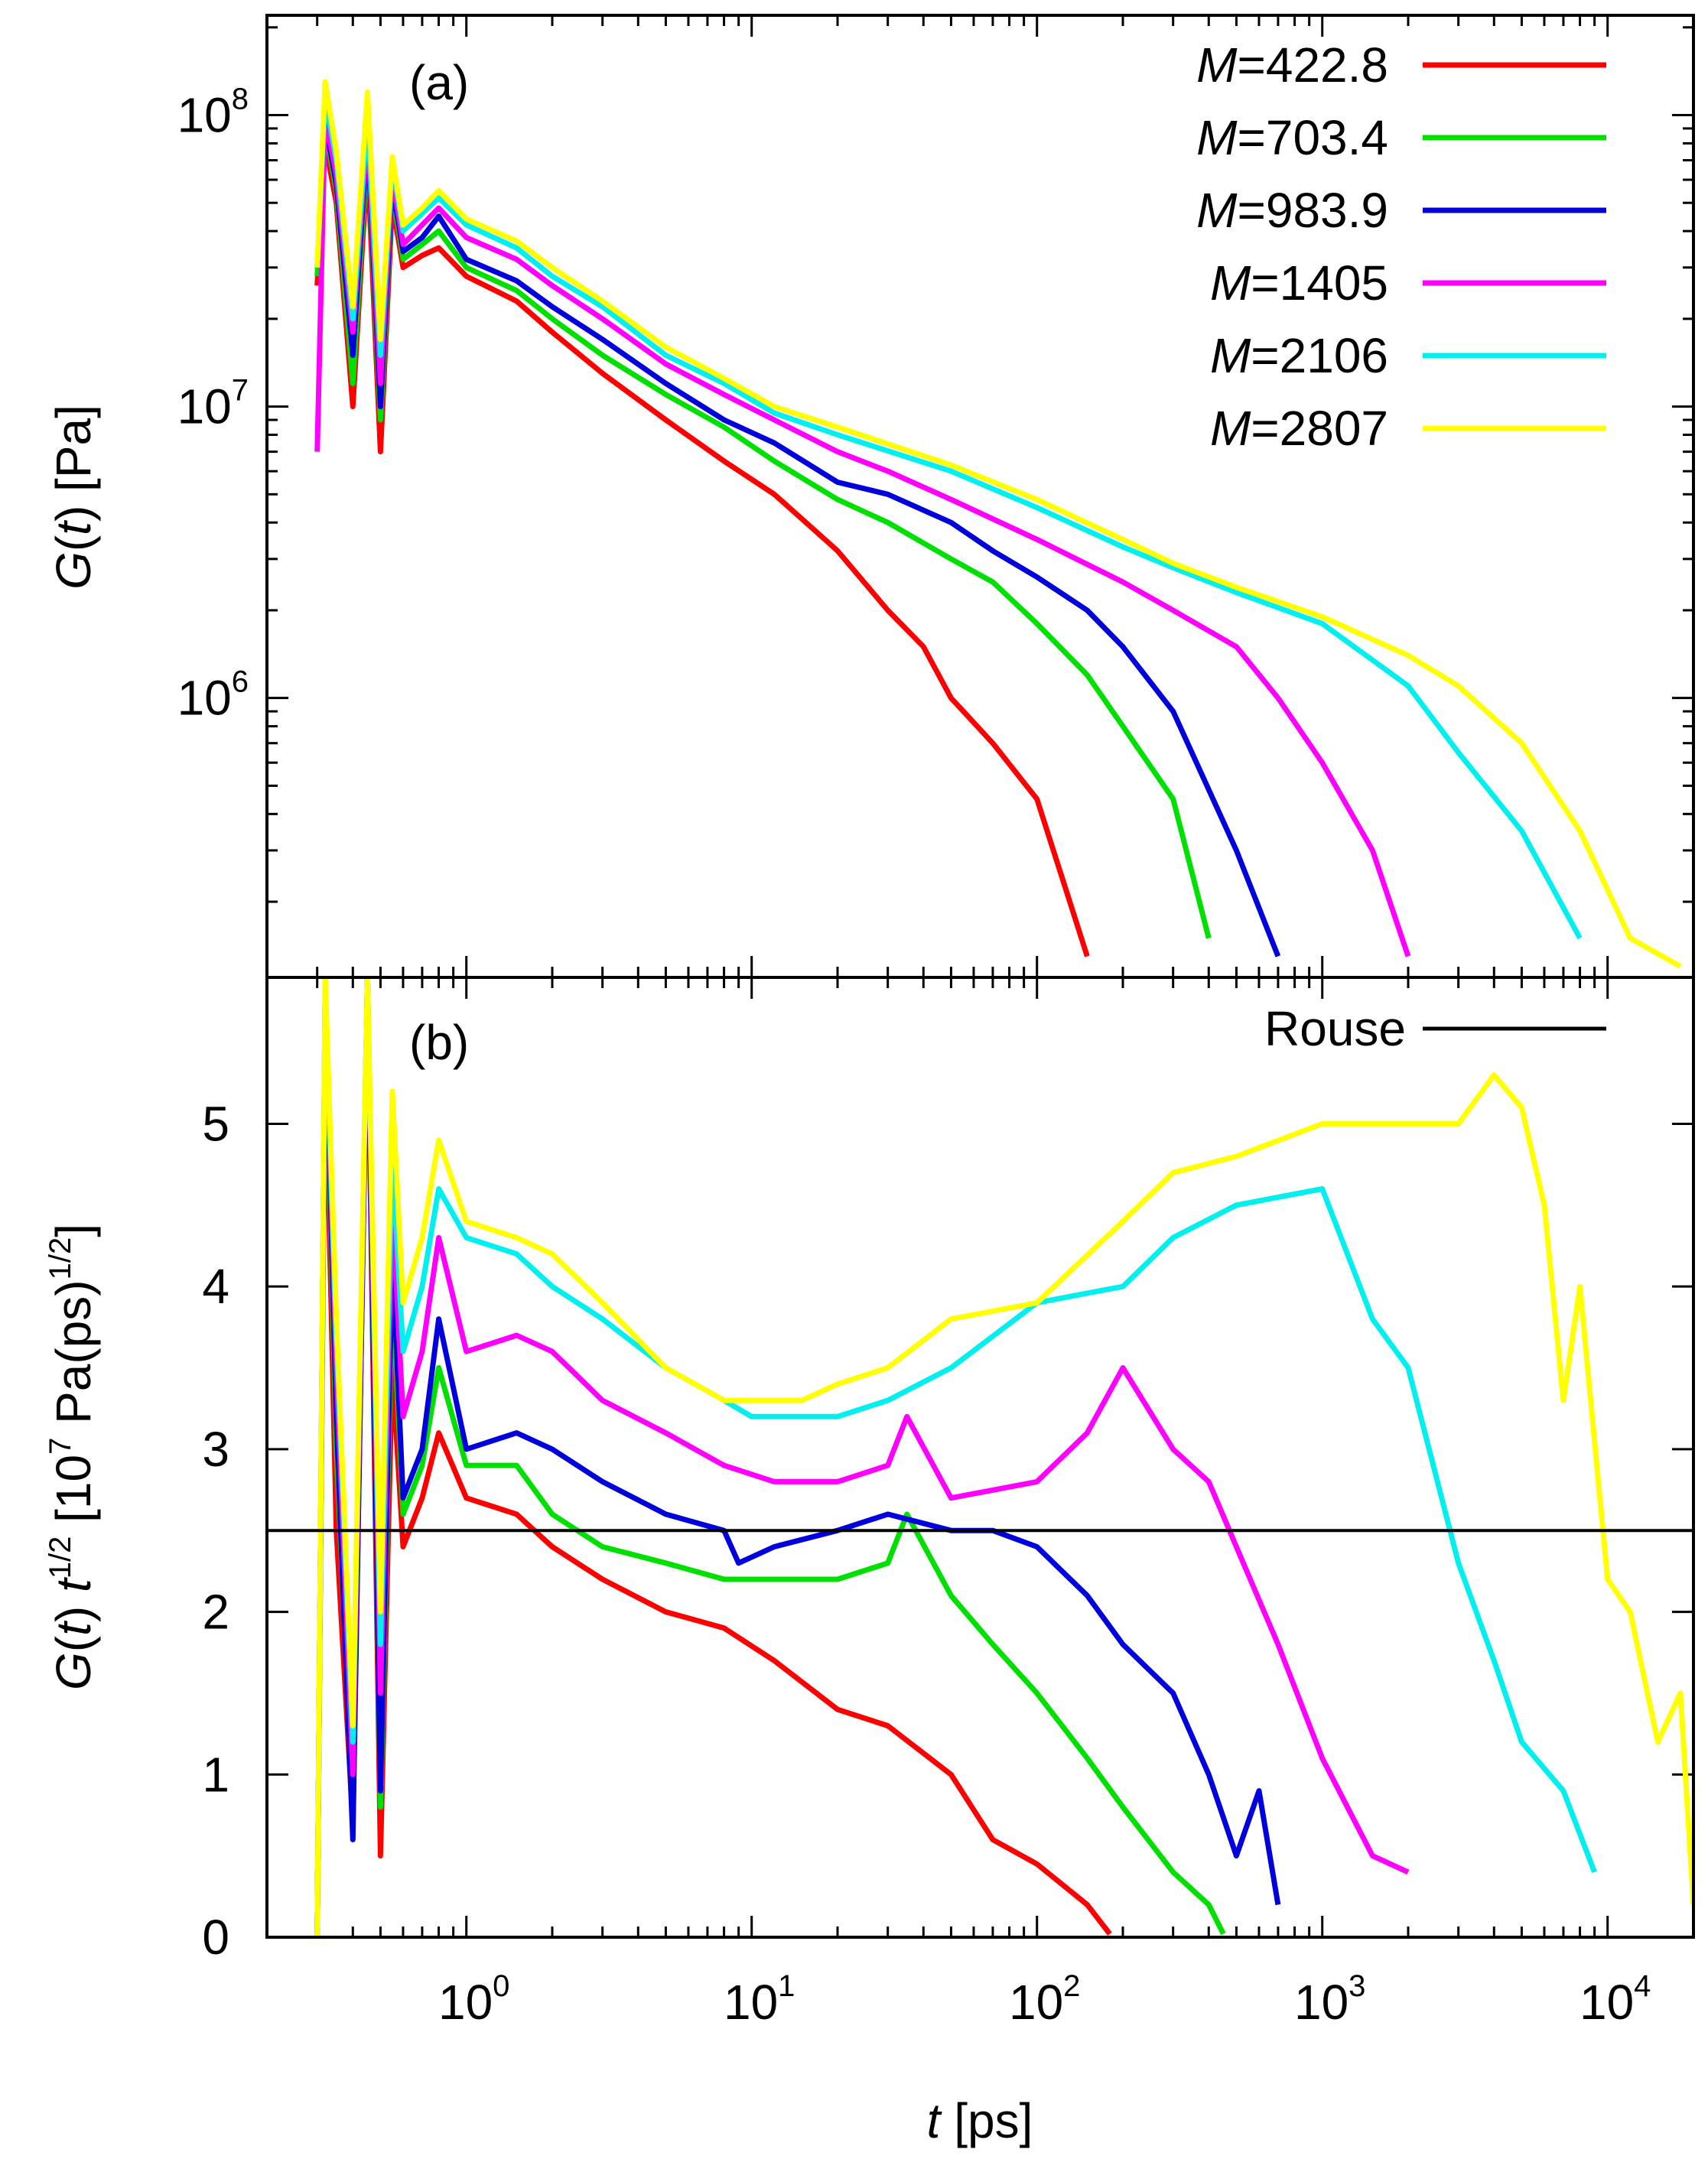 The width and height of the screenshot is (1708, 2172). What do you see at coordinates (1299, 283) in the screenshot?
I see `legend-label: M=1405` at bounding box center [1299, 283].